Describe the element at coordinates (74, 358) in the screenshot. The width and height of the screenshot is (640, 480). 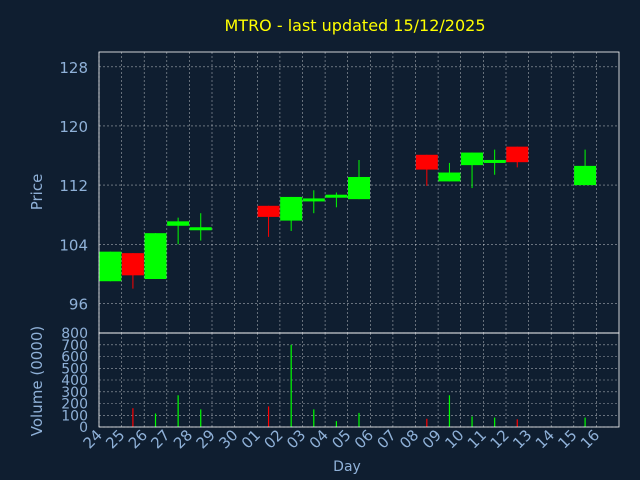
I see `volume-tick-label: 600` at that location.